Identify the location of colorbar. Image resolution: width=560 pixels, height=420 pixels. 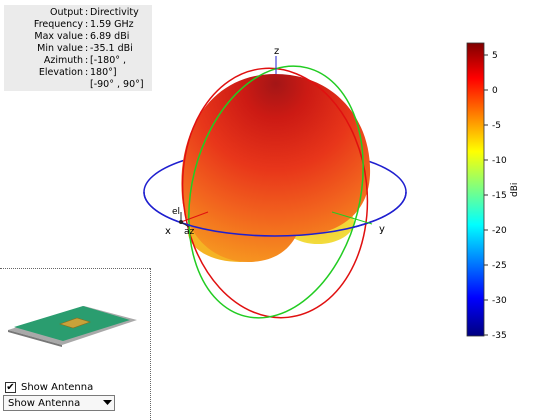
(475, 189).